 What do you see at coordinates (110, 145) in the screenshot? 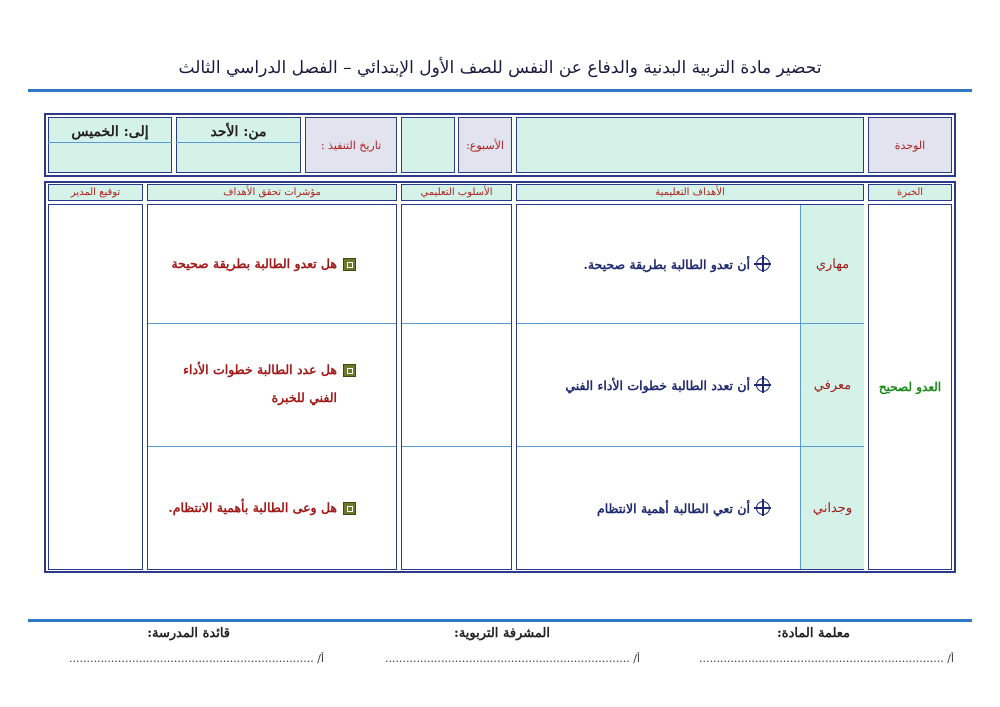
I see `to-day: إلى: الخميس` at bounding box center [110, 145].